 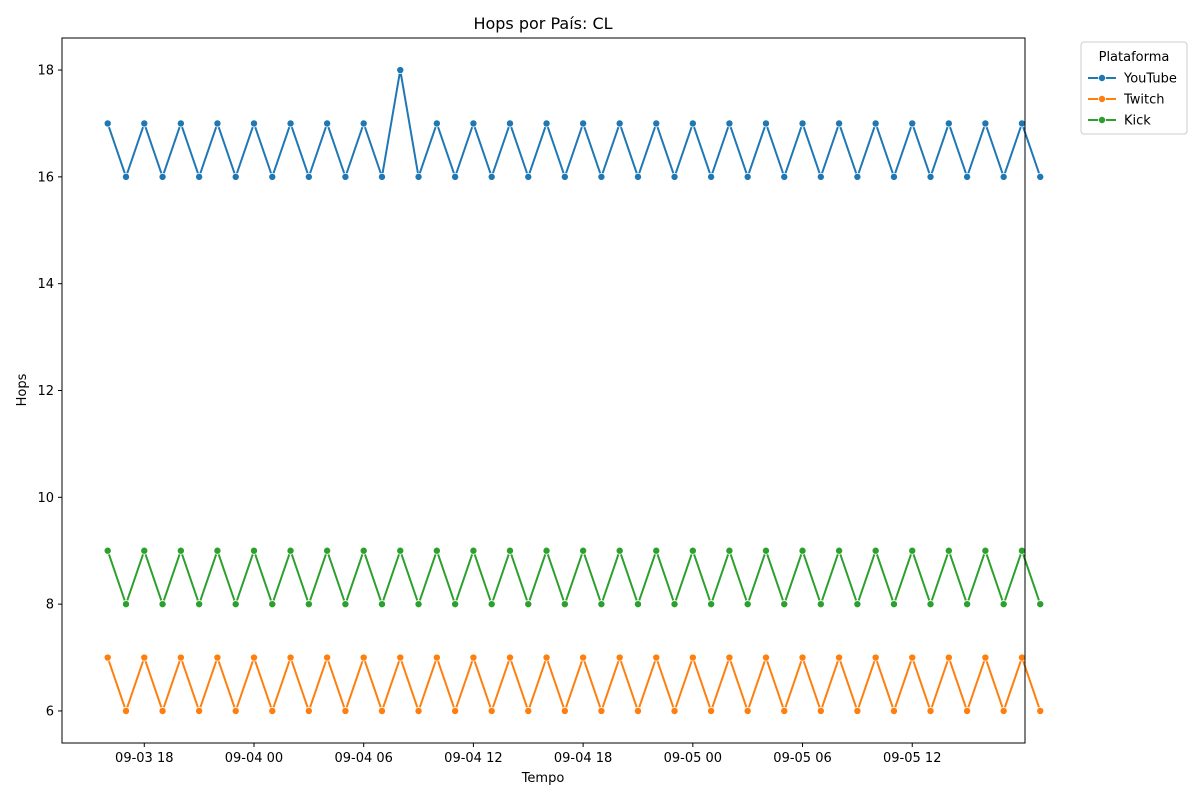 I want to click on y-tick-label: 6, so click(x=50, y=711).